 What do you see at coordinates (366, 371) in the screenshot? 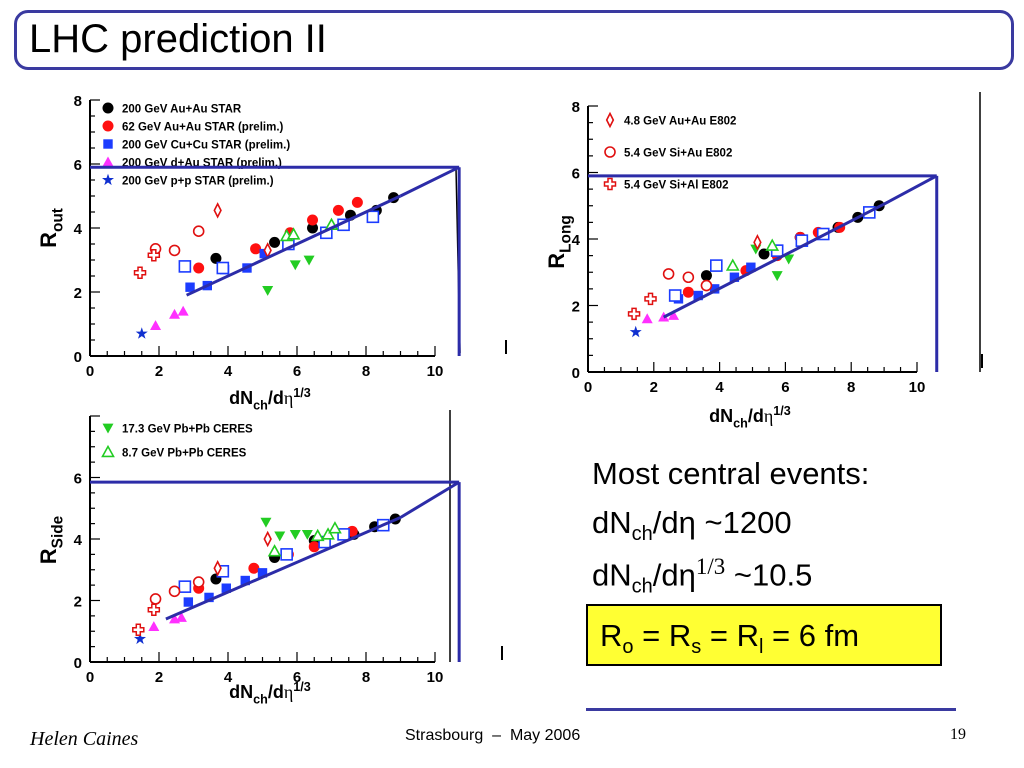
I see `x-tick-label: 8` at bounding box center [366, 371].